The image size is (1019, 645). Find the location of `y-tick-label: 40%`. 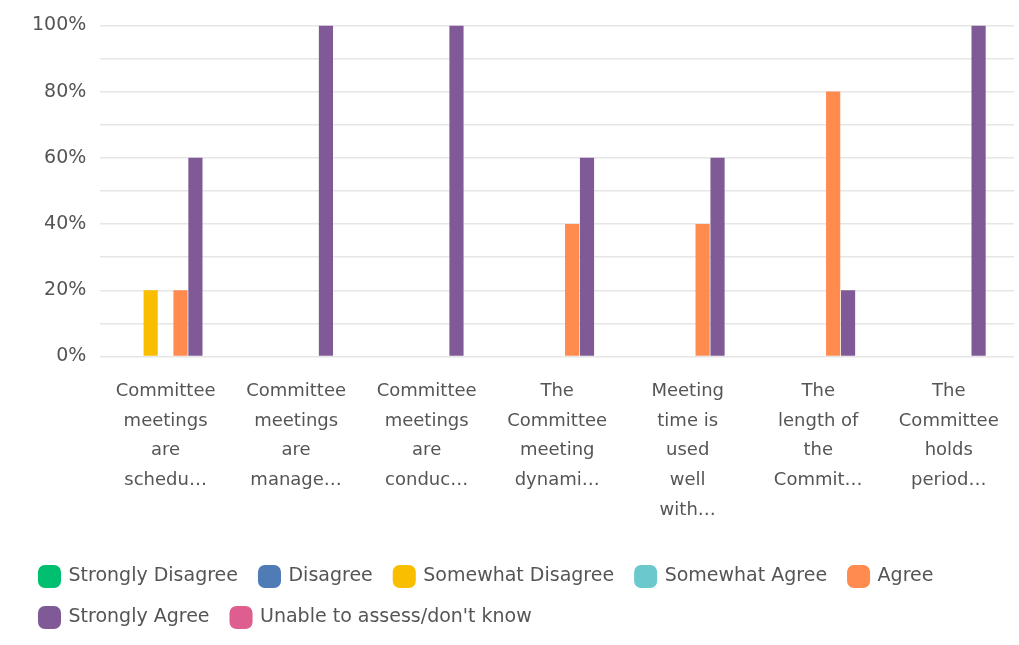

y-tick-label: 40% is located at coordinates (65, 222).